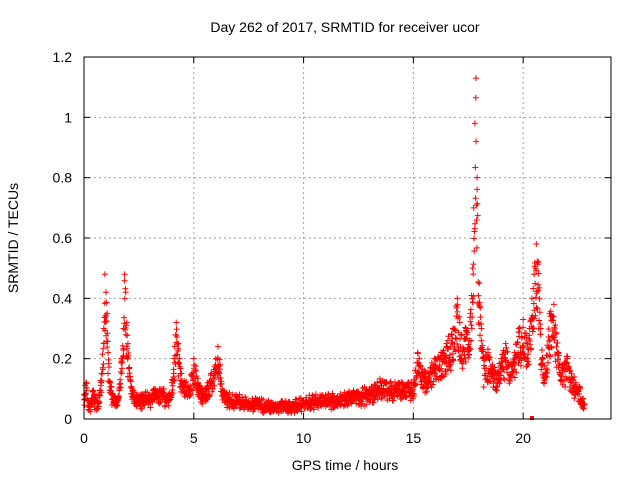 The image size is (640, 480). Describe the element at coordinates (63, 178) in the screenshot. I see `y-tick-label: 0.8` at that location.